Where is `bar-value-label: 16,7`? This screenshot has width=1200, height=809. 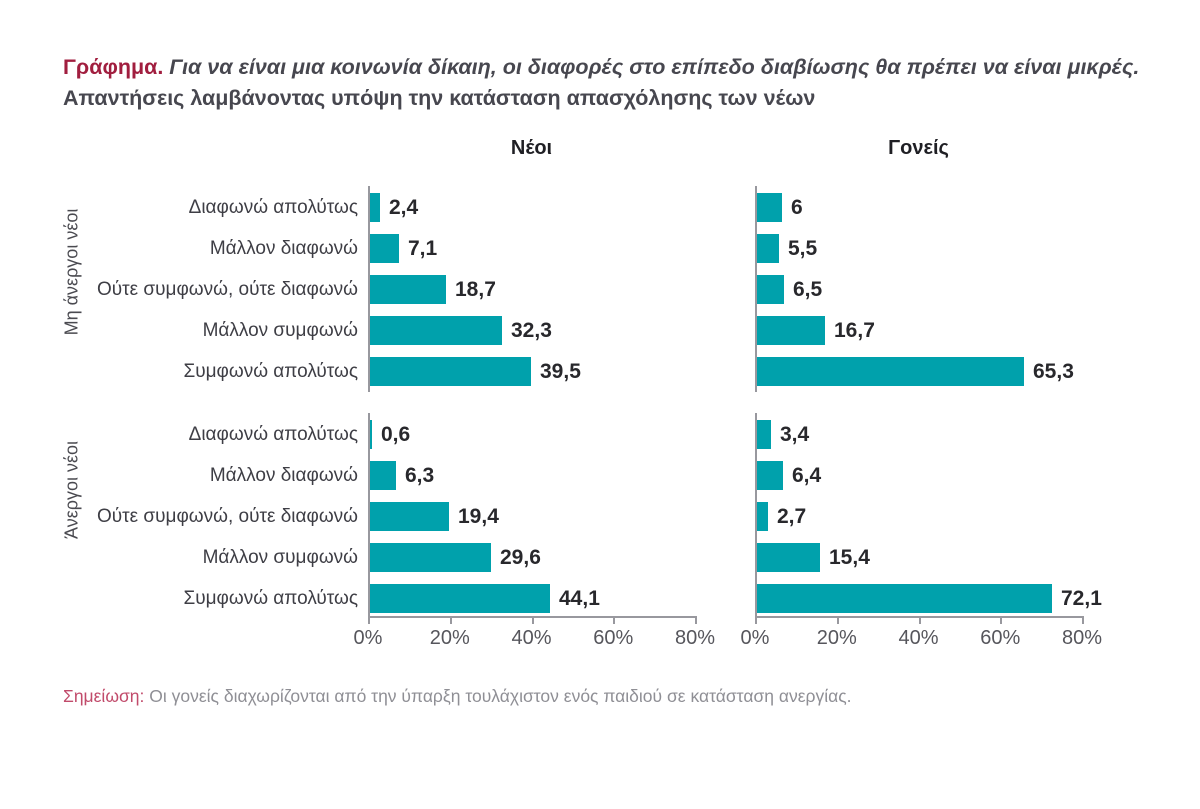 bar-value-label: 16,7 is located at coordinates (854, 330).